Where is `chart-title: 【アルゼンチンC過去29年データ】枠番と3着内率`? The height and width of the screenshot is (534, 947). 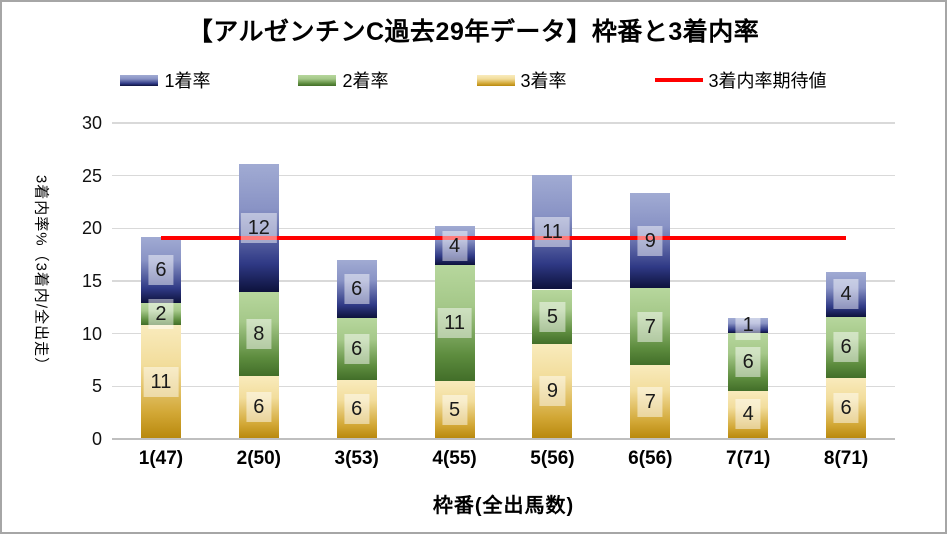 chart-title: 【アルゼンチンC過去29年データ】枠番と3着内率 is located at coordinates (473, 32).